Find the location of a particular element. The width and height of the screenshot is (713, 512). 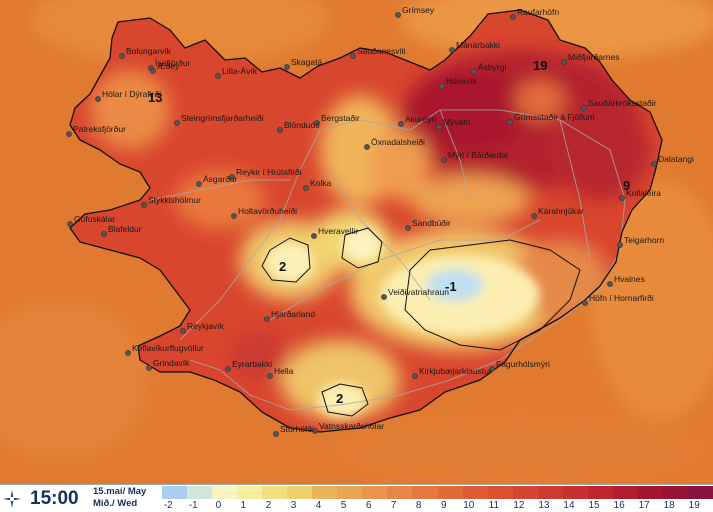

place-label: Vatnsskarðshólar is located at coordinates (351, 426).